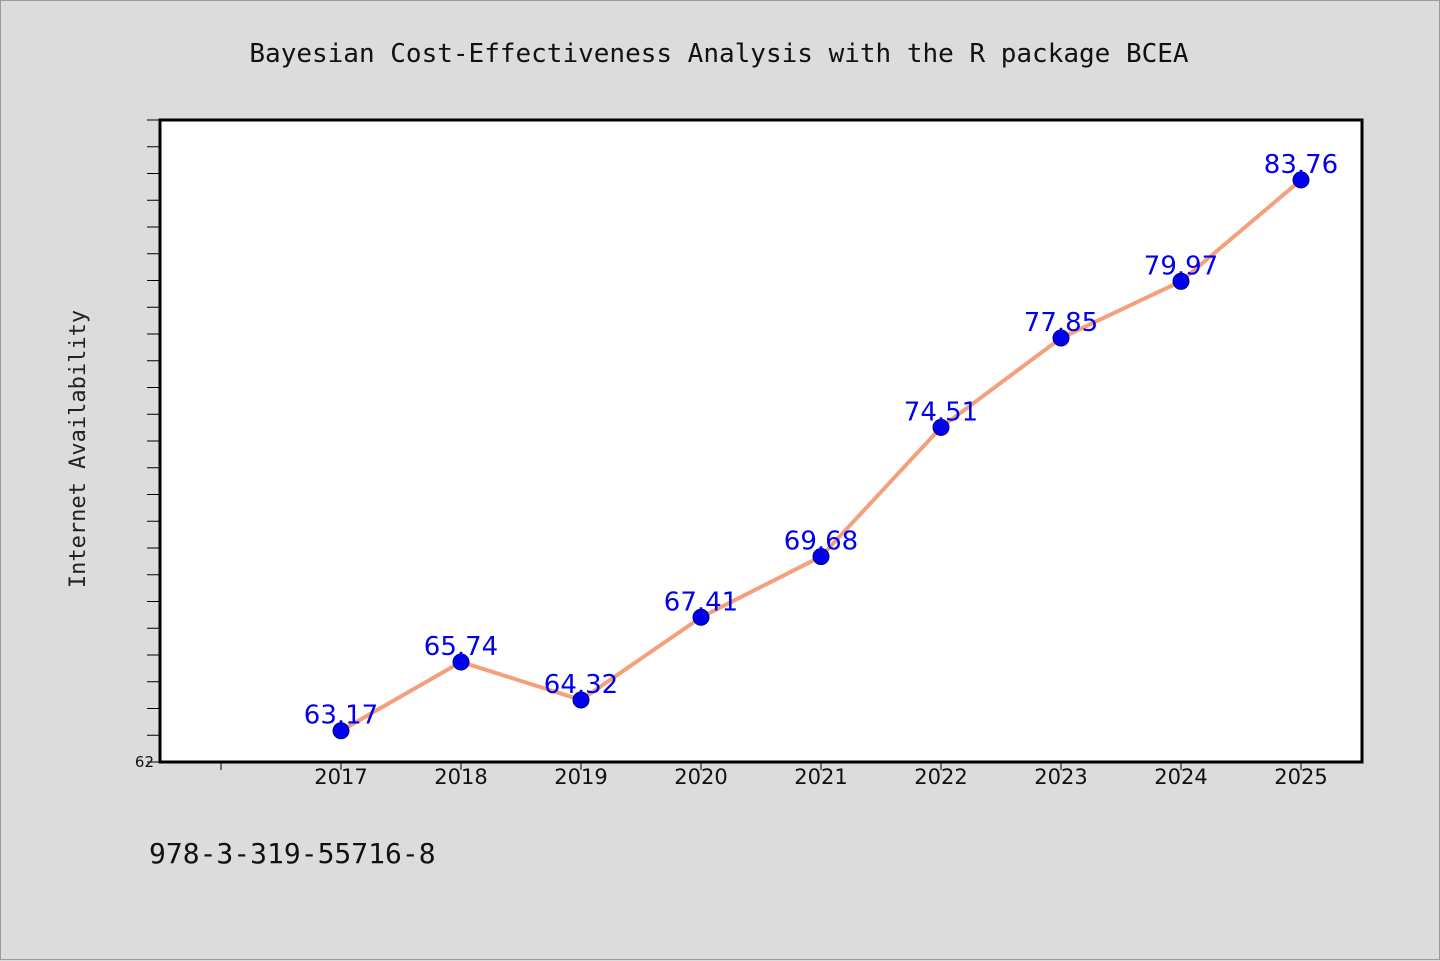  What do you see at coordinates (581, 685) in the screenshot?
I see `data-label: 64.32` at bounding box center [581, 685].